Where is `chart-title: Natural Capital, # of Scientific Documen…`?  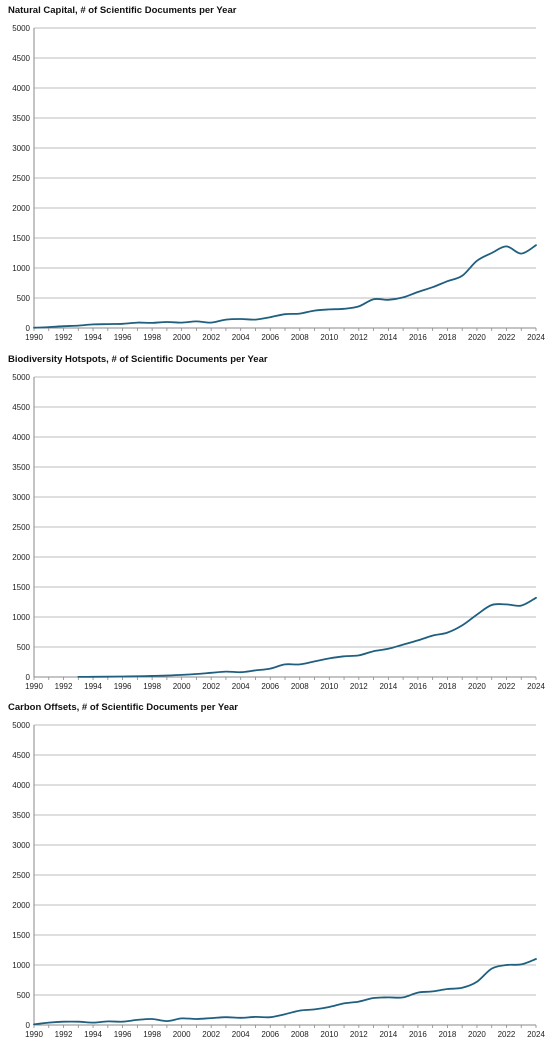
chart-title: Natural Capital, # of Scientific Documen… is located at coordinates (122, 10).